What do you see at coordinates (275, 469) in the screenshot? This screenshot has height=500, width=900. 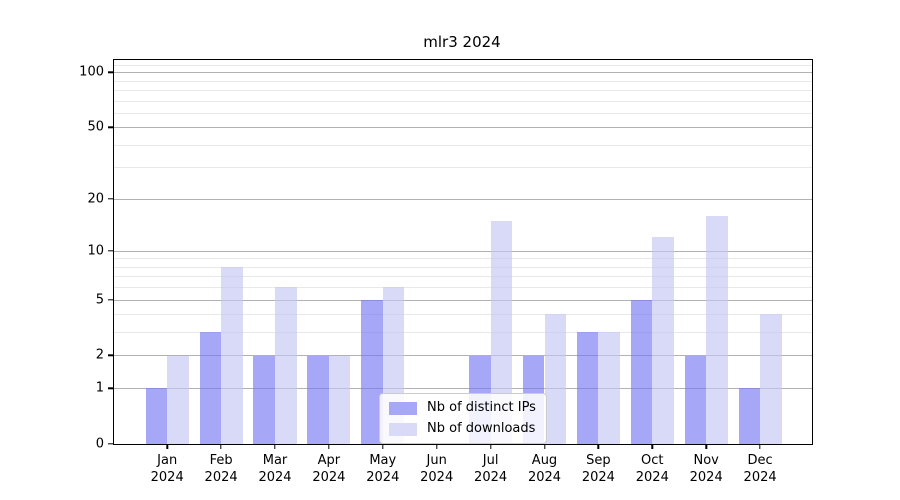 I see `x-axis-label: Mar 2024` at bounding box center [275, 469].